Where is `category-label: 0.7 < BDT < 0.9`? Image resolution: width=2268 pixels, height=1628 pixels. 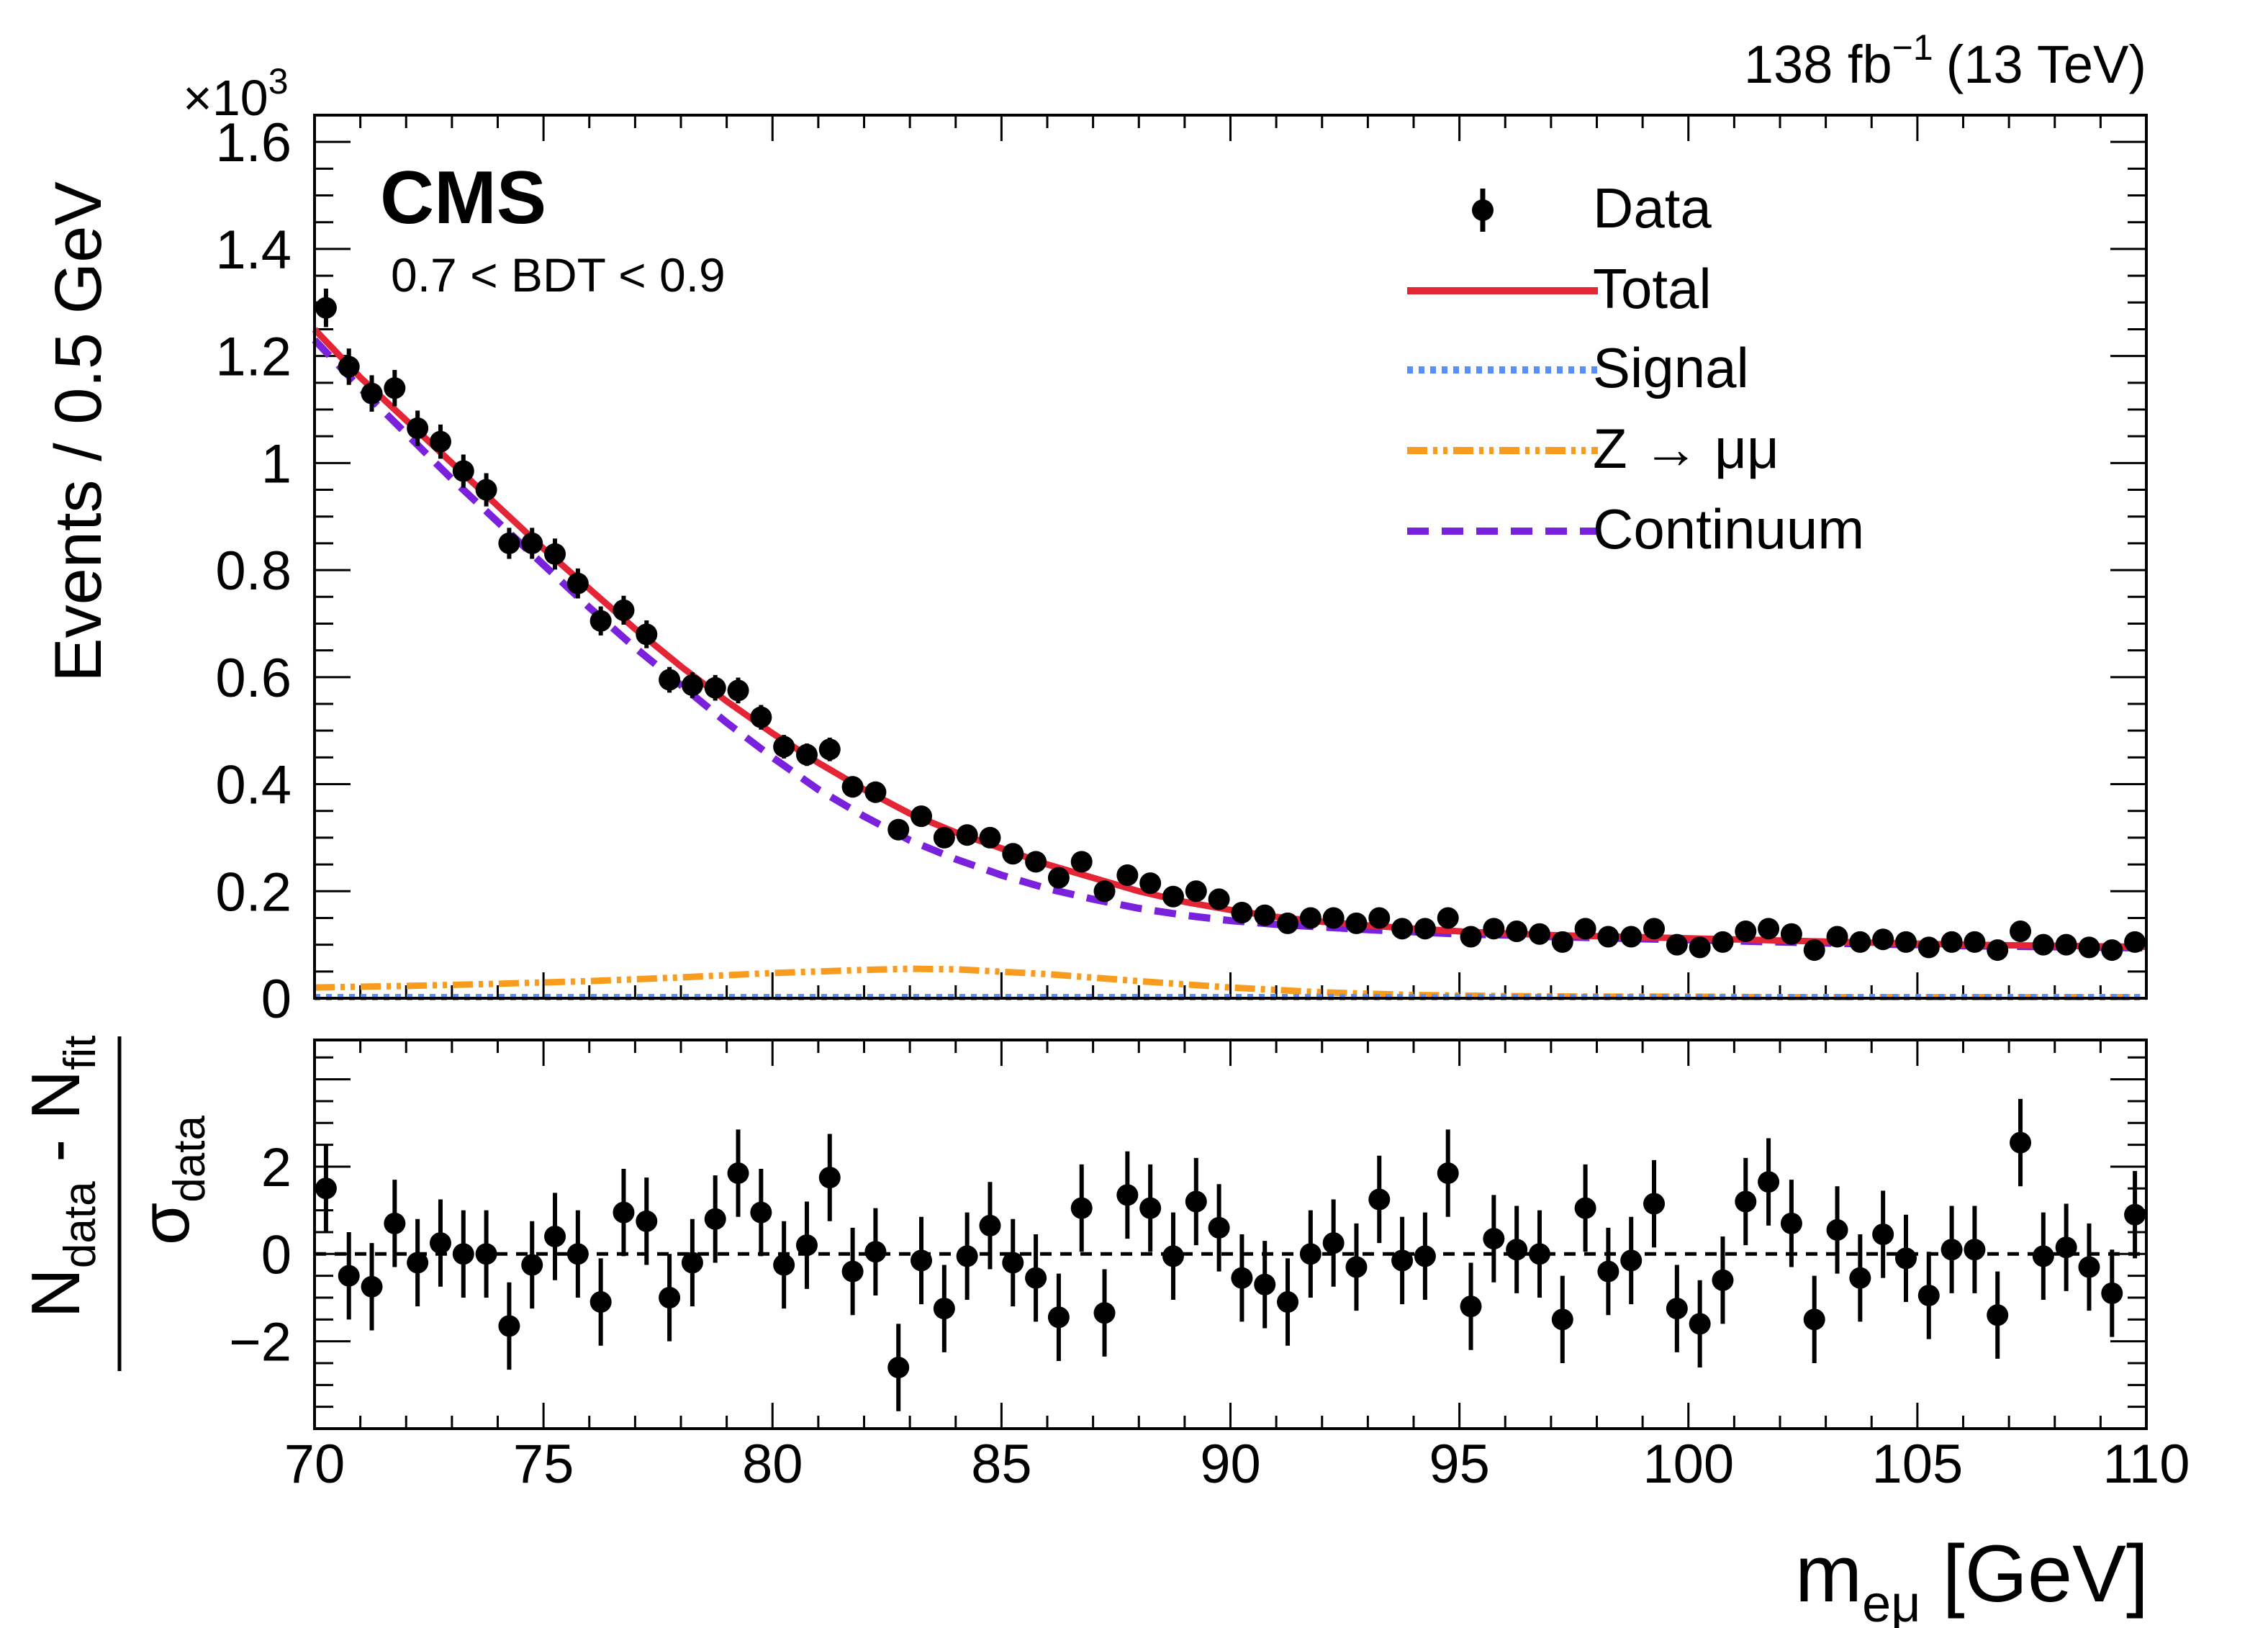
category-label: 0.7 < BDT < 0.9 is located at coordinates (558, 275).